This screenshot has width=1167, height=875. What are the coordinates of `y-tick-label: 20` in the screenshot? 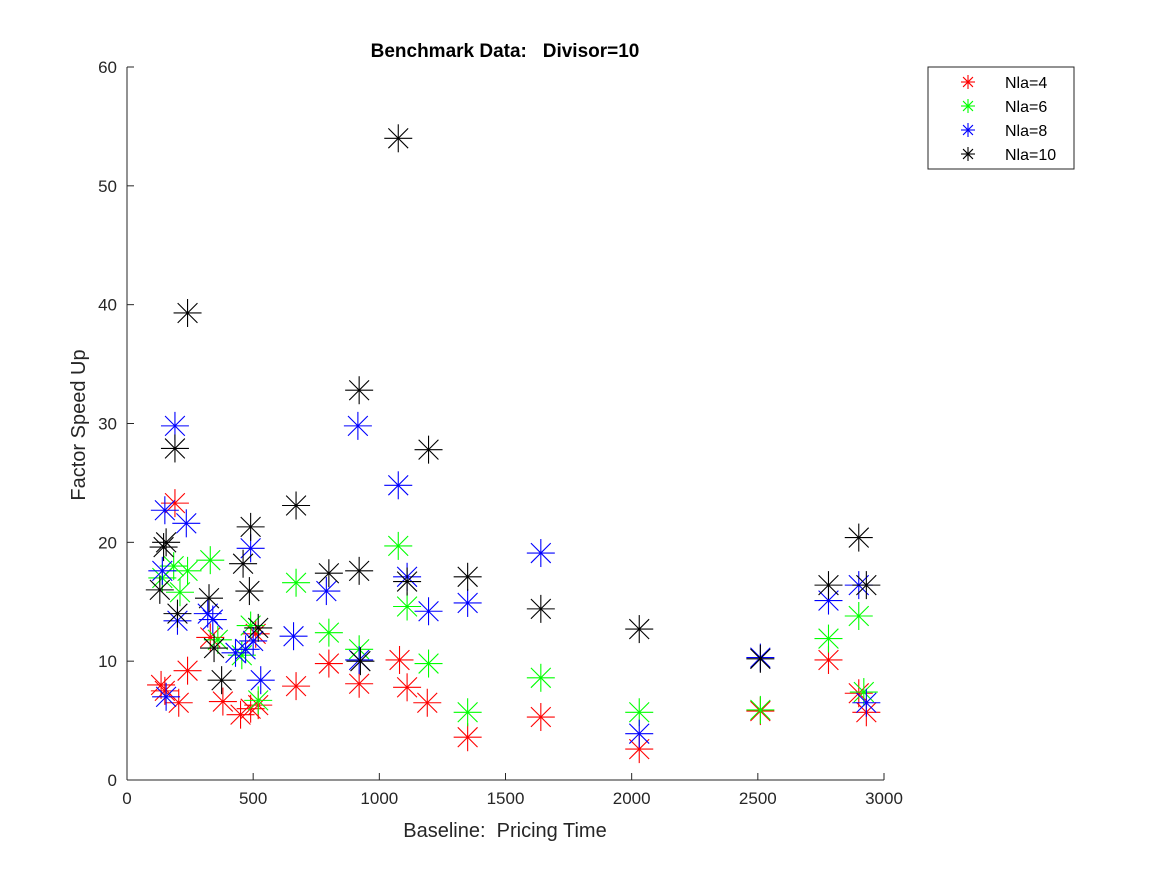 It's located at (107, 542).